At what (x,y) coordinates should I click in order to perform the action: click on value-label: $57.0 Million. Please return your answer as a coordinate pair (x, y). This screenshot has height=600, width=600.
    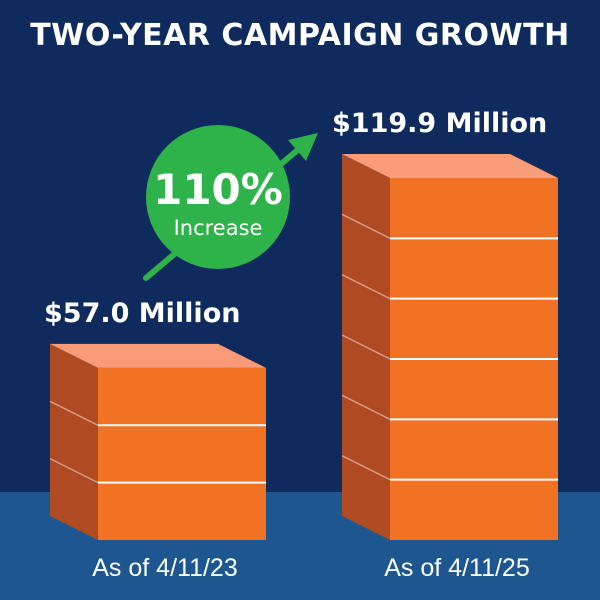
    Looking at the image, I should click on (142, 313).